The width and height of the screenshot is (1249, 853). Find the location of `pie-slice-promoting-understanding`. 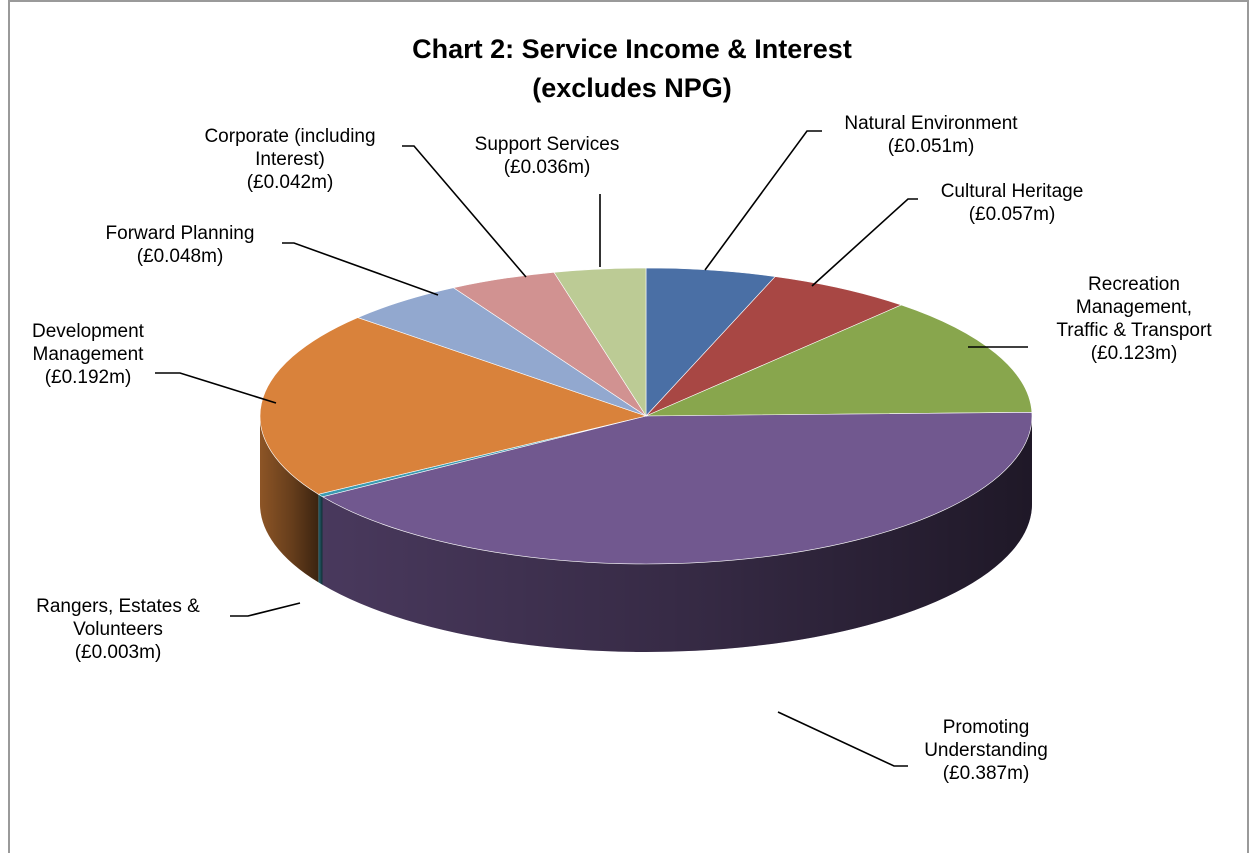

pie-slice-promoting-understanding is located at coordinates (677, 488).